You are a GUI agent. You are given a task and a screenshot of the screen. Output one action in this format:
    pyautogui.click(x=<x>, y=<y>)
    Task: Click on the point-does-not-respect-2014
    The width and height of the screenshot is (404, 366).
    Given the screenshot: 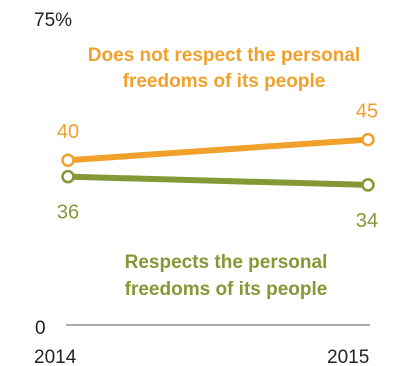 What is the action you would take?
    pyautogui.click(x=68, y=160)
    